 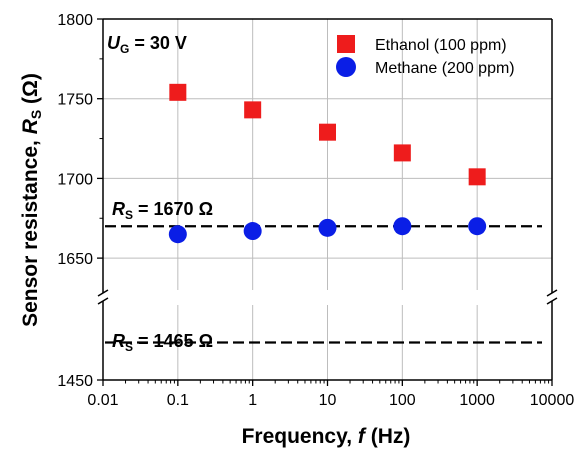 I want to click on y-tick-label: 1650, so click(x=75, y=259).